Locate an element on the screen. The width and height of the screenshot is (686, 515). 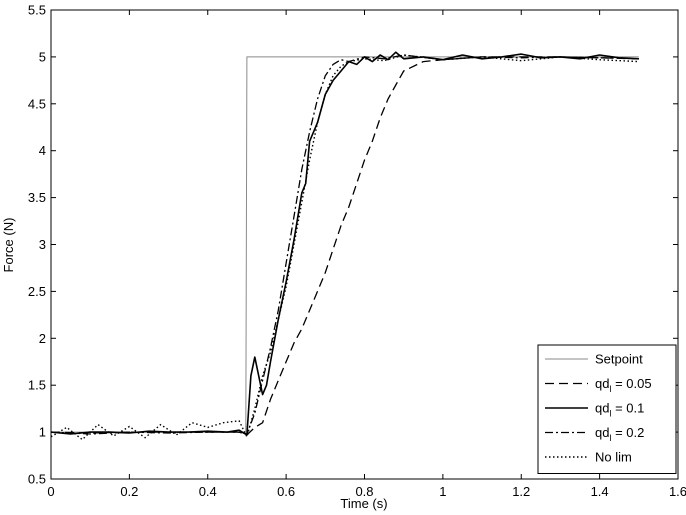
y-tick-label: 5.5 is located at coordinates (37, 10).